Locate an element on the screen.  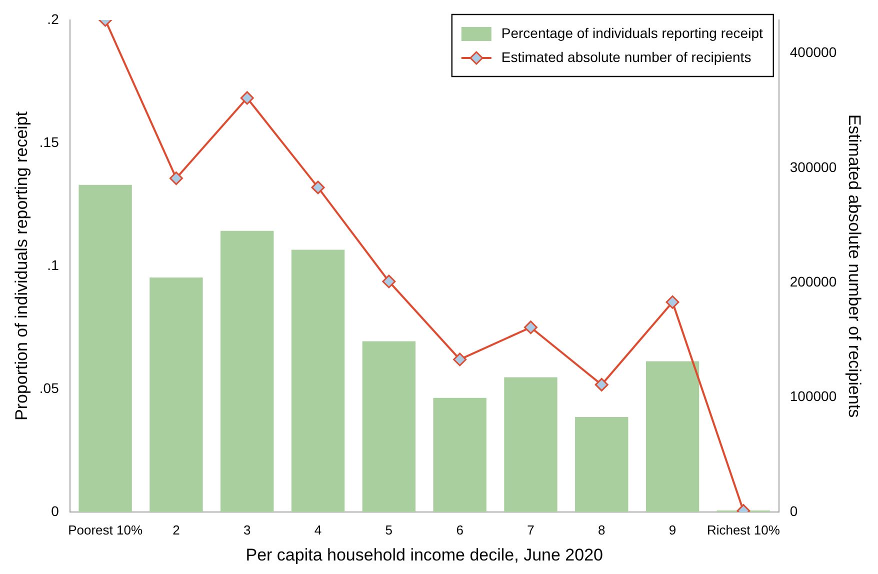
y2-axis-title: Estimated absolute number of recipients is located at coordinates (854, 266).